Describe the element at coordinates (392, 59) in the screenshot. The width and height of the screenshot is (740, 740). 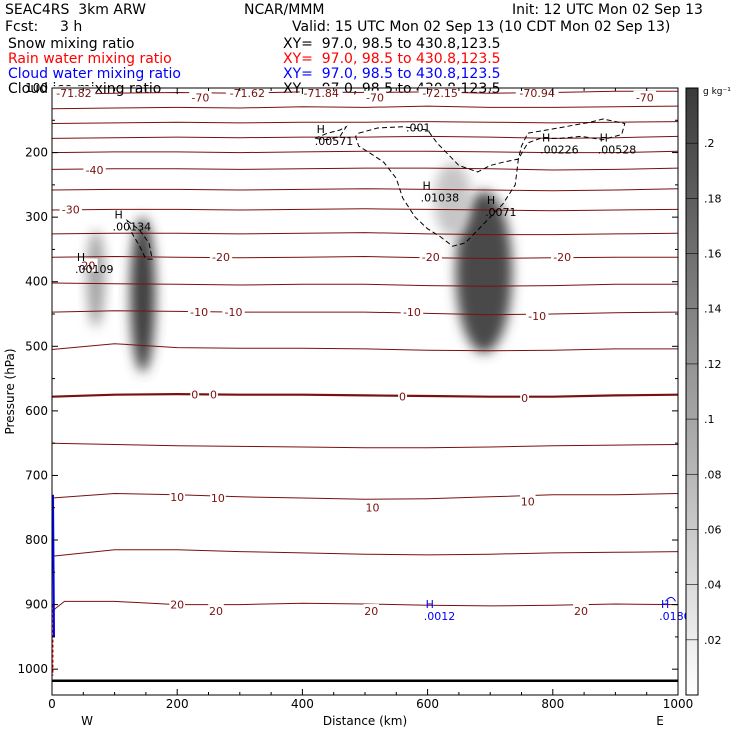
I see `field-xy-rain: XY= 97.0, 98.5 to 430.8,123.5` at that location.